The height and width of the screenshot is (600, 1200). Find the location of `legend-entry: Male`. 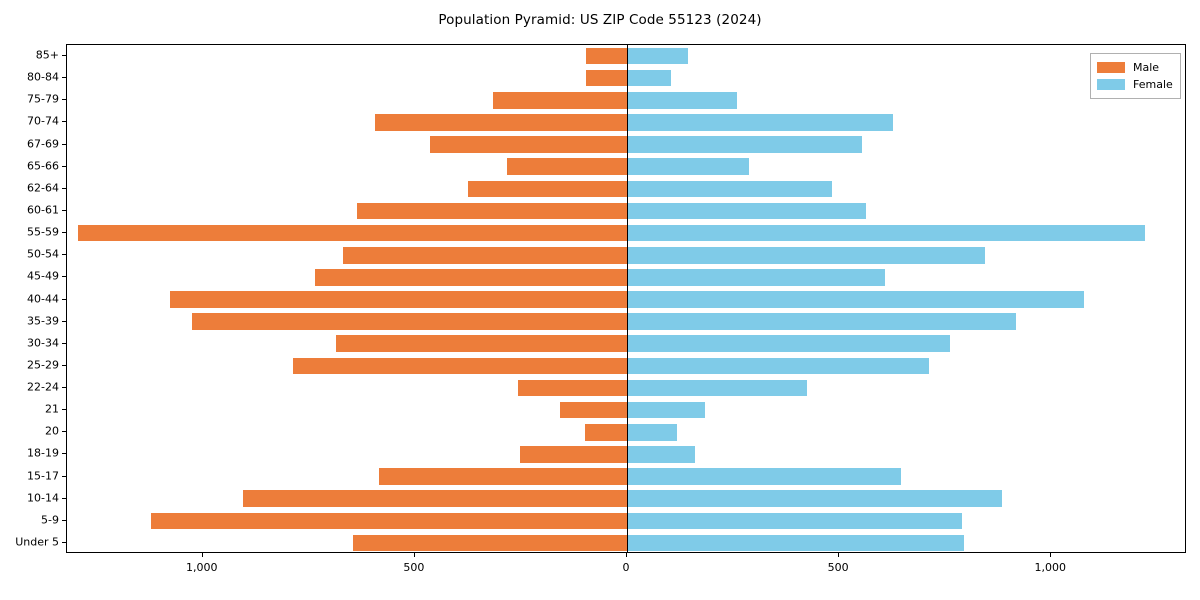

legend-entry: Male is located at coordinates (1135, 67).